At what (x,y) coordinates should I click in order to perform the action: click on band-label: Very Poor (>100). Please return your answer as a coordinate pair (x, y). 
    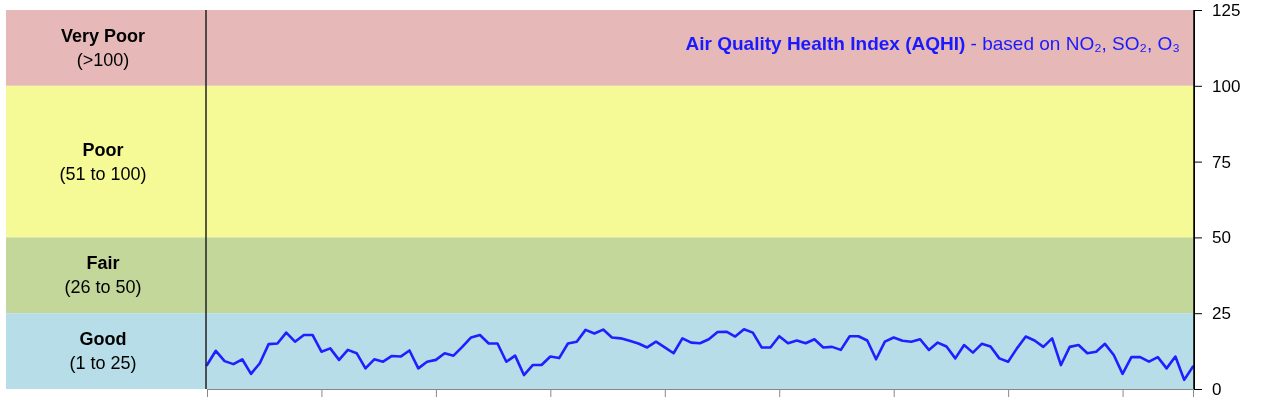
    Looking at the image, I should click on (103, 47).